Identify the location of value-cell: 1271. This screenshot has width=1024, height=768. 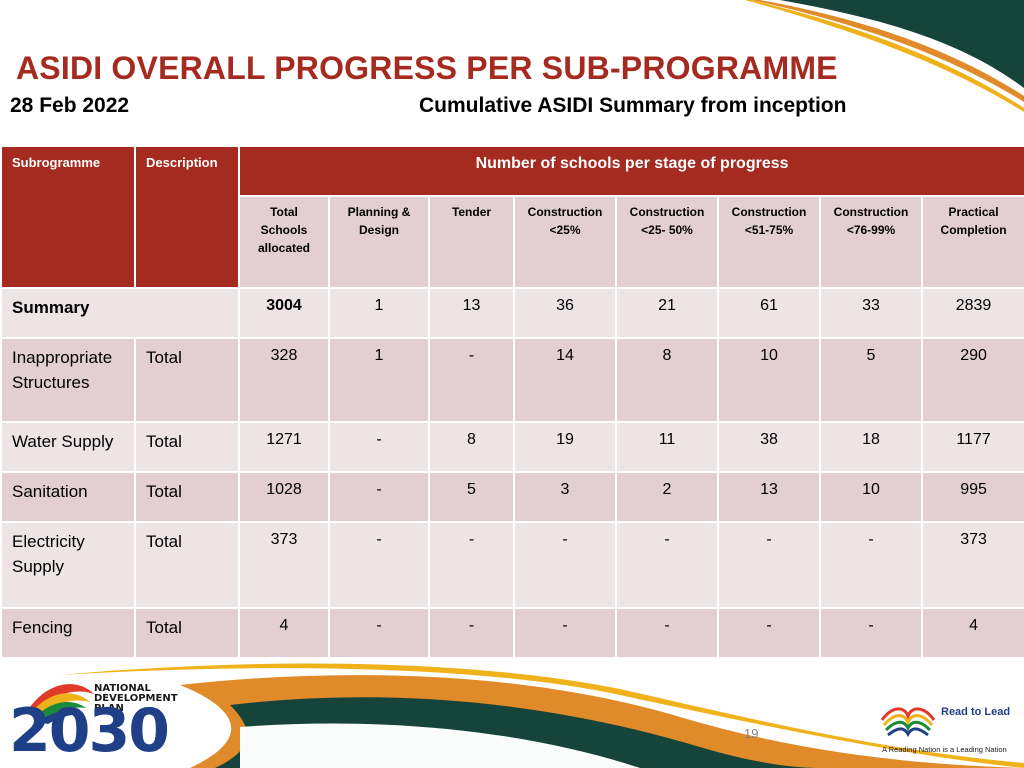
(284, 447).